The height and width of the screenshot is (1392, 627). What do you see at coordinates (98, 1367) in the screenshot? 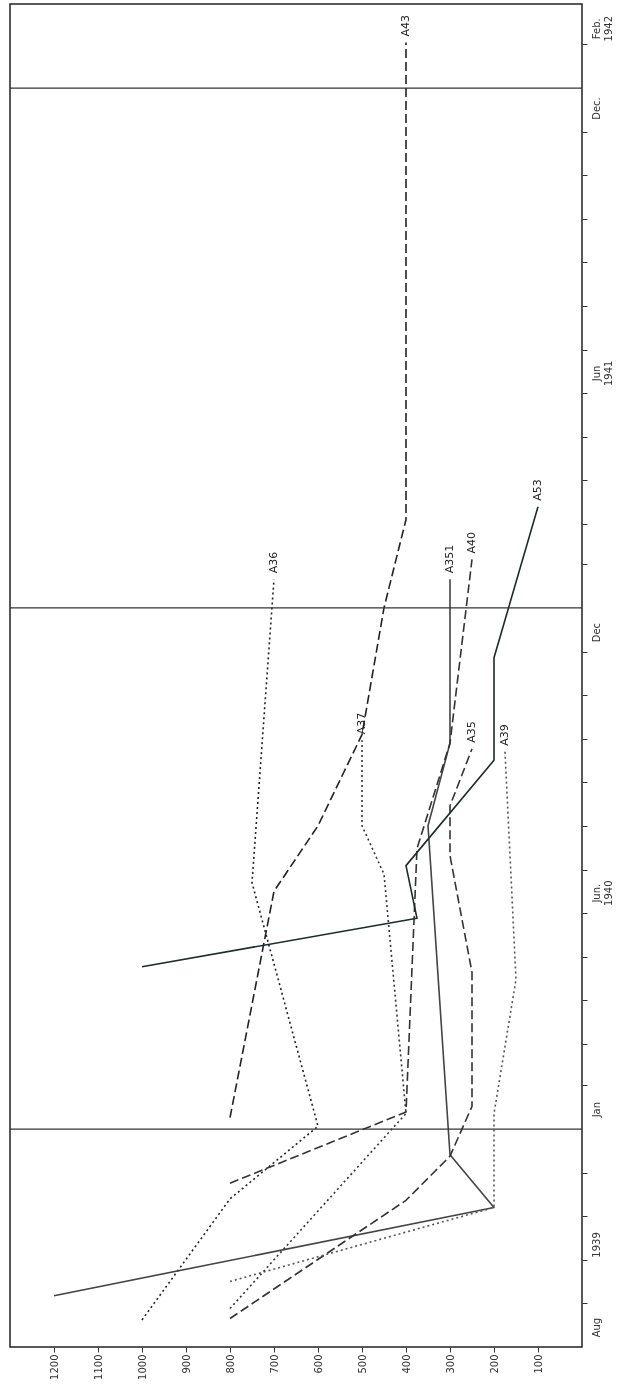
I see `x-tick-label: 1100` at bounding box center [98, 1367].